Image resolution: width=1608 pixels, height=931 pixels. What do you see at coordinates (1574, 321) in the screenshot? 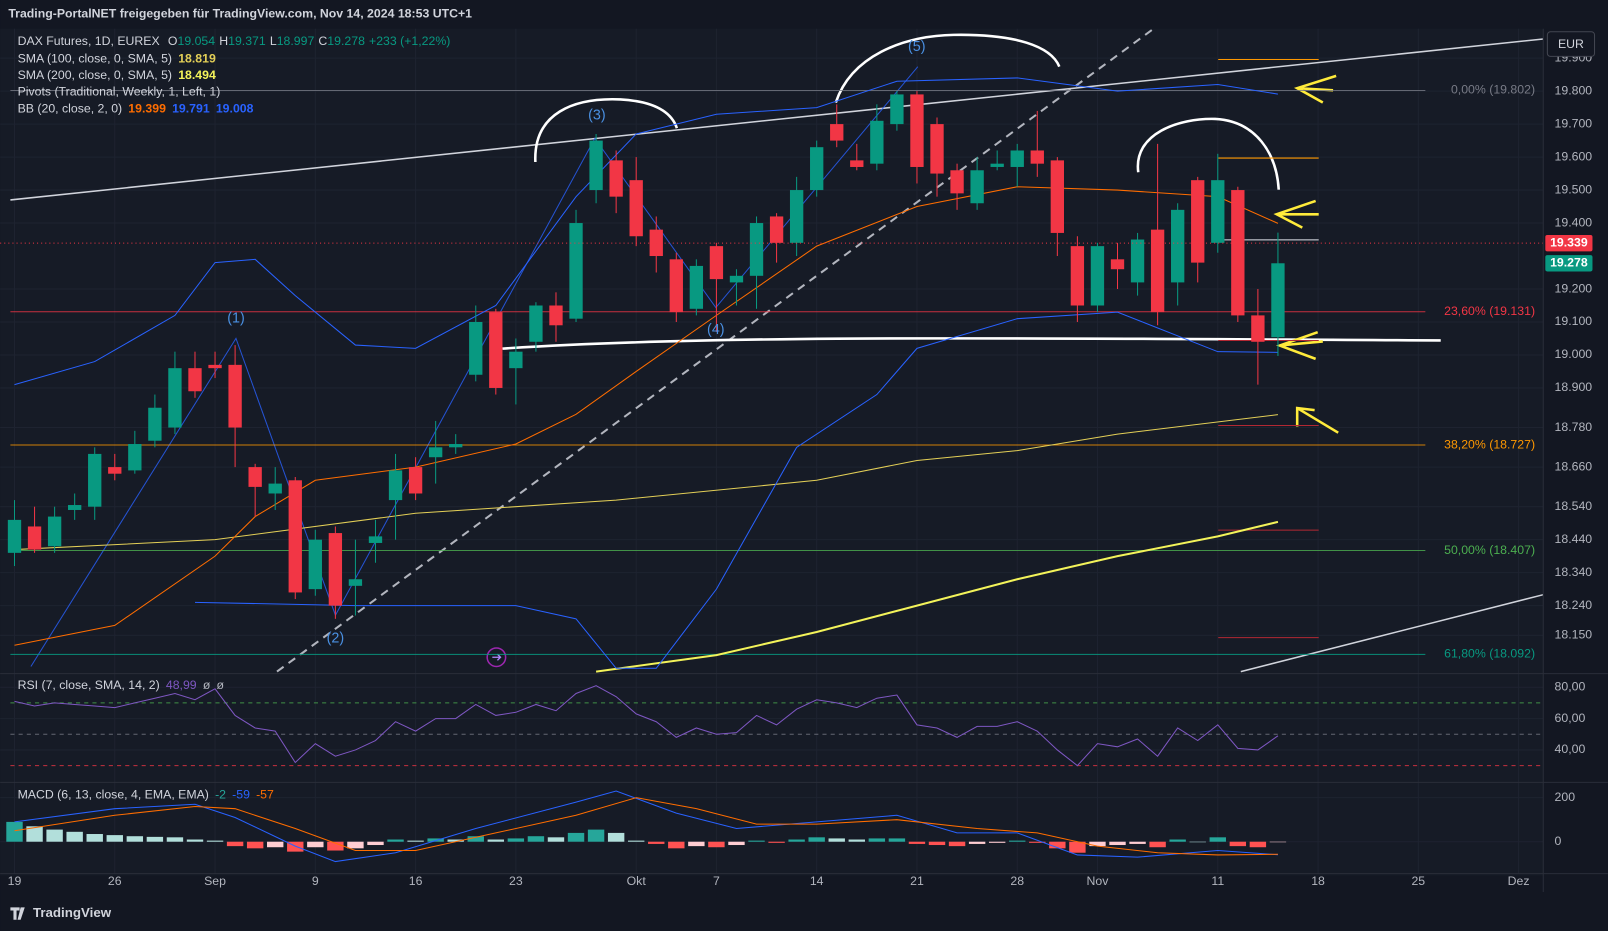
I see `y-tick-label: 19.100` at bounding box center [1574, 321].